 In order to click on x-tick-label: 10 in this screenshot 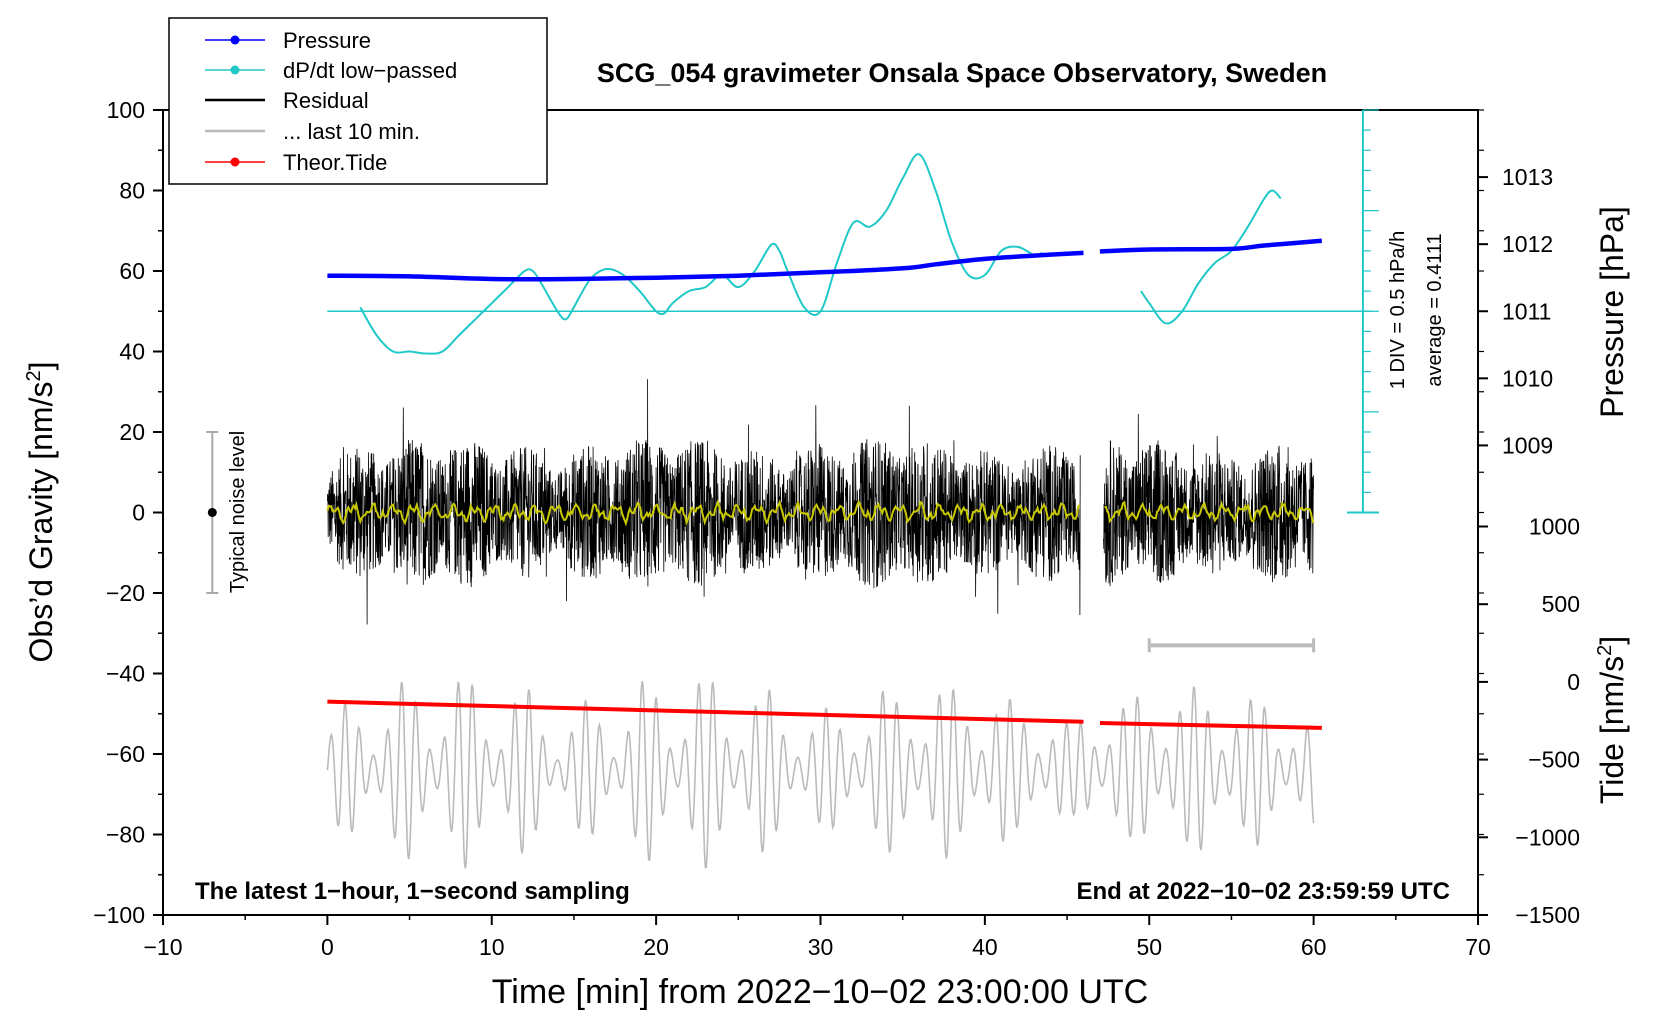, I will do `click(492, 947)`.